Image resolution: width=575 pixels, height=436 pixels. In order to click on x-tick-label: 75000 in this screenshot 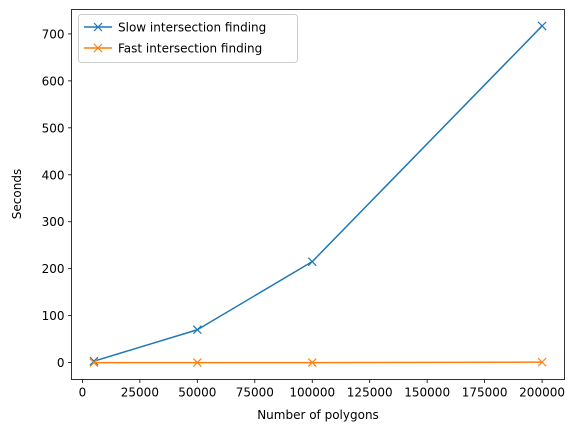, I will do `click(255, 393)`.